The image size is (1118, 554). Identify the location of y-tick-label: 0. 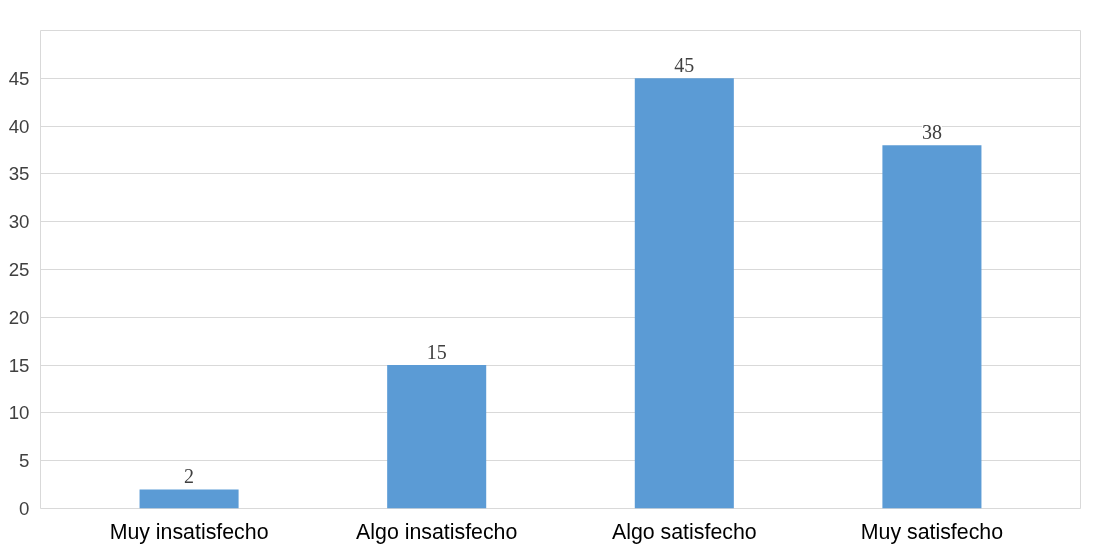
(24, 508).